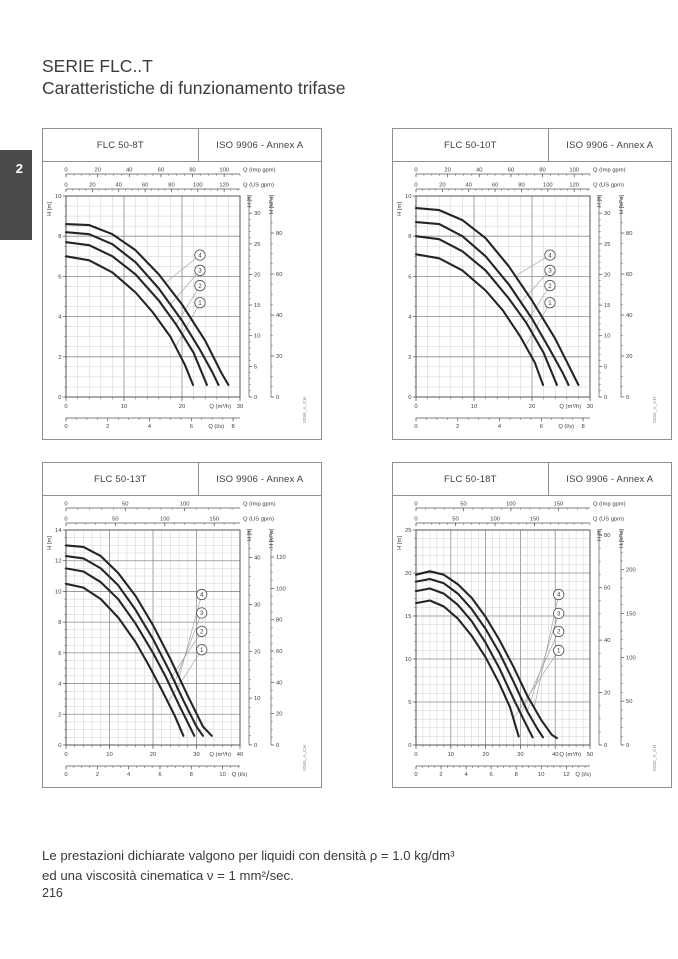 This screenshot has width=678, height=959. What do you see at coordinates (16, 195) in the screenshot?
I see `section-tab: 2` at bounding box center [16, 195].